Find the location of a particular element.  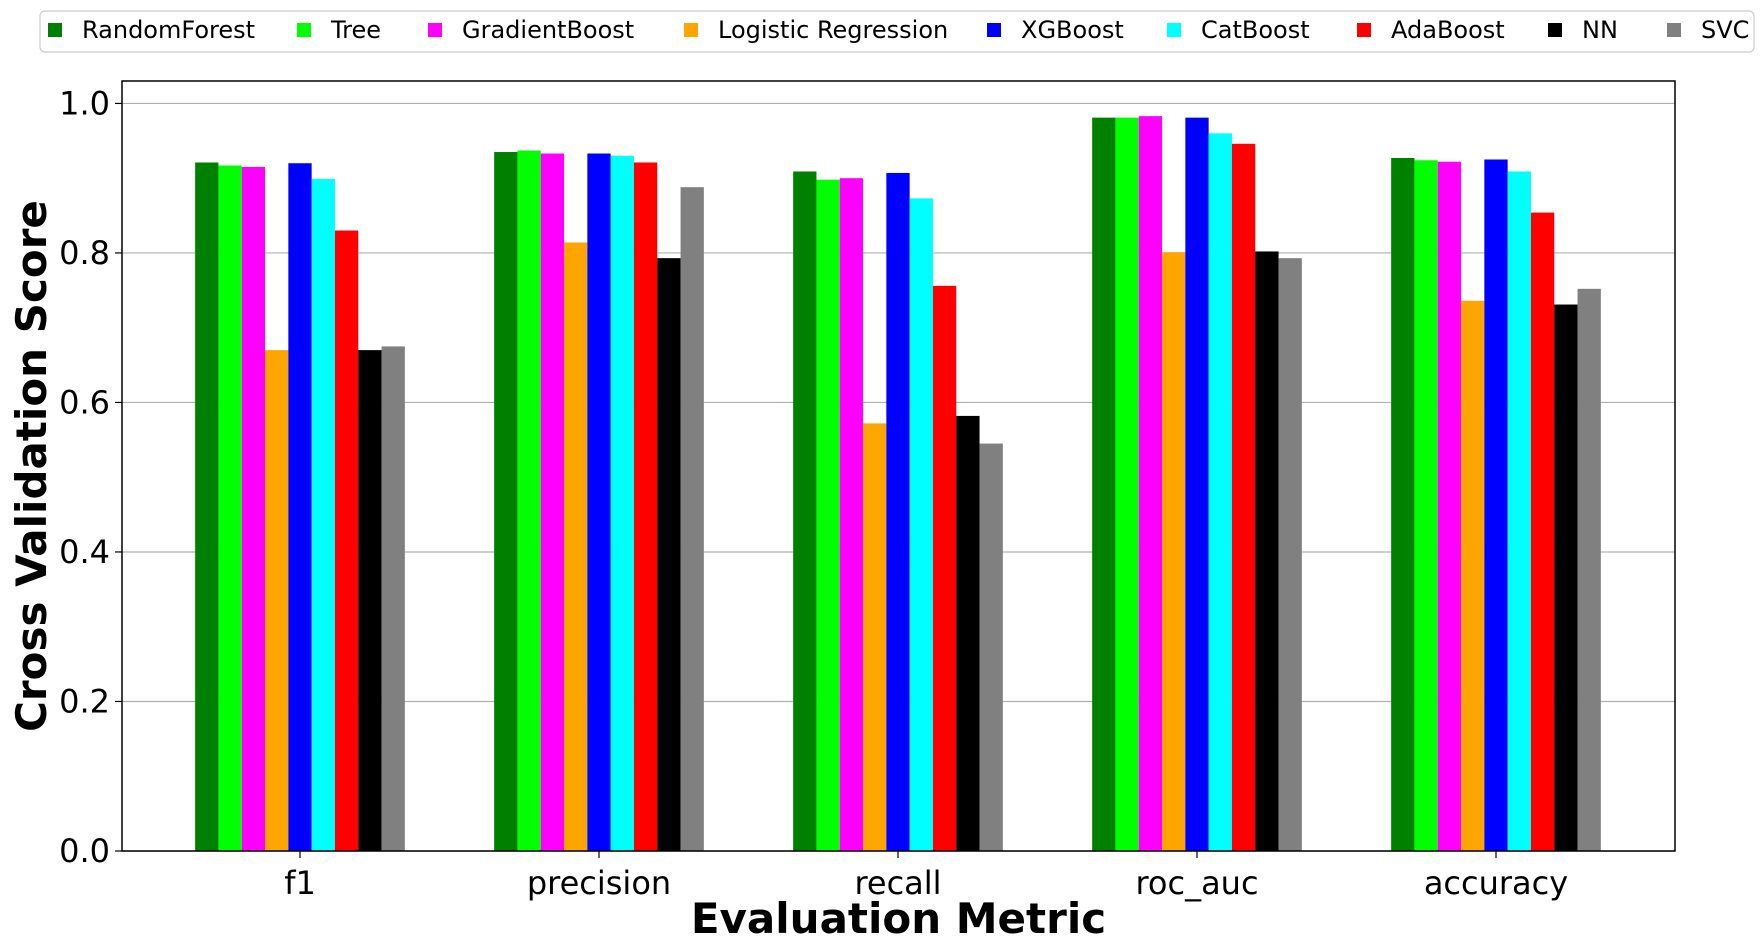

bar-gradientboost-accuracy is located at coordinates (1449, 506).